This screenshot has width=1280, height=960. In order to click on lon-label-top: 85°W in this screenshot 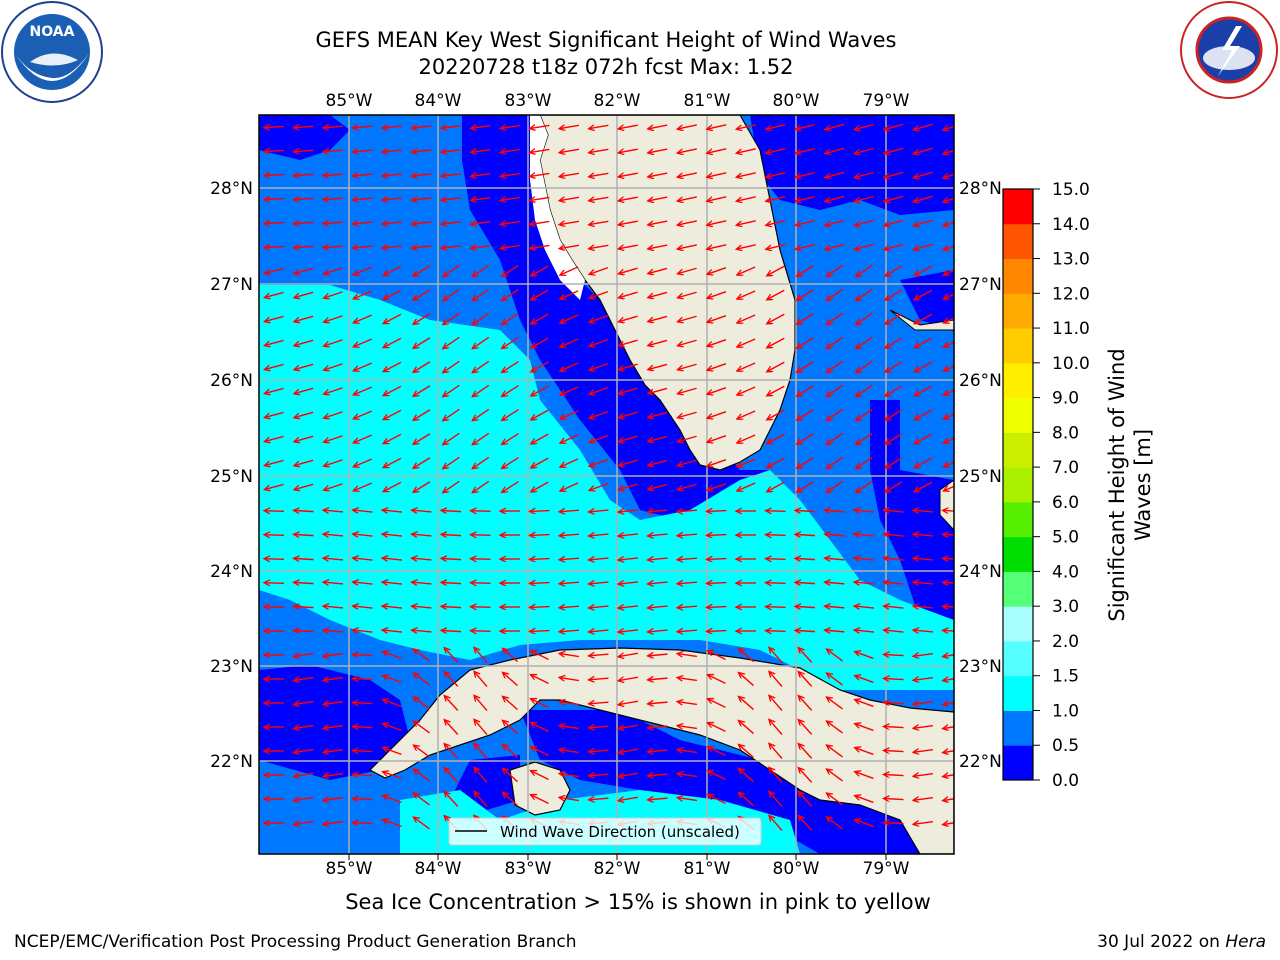, I will do `click(349, 101)`.